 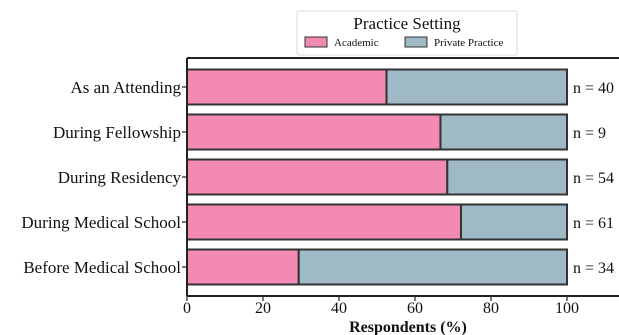 What do you see at coordinates (593, 88) in the screenshot?
I see `n-label: n = 40` at bounding box center [593, 88].